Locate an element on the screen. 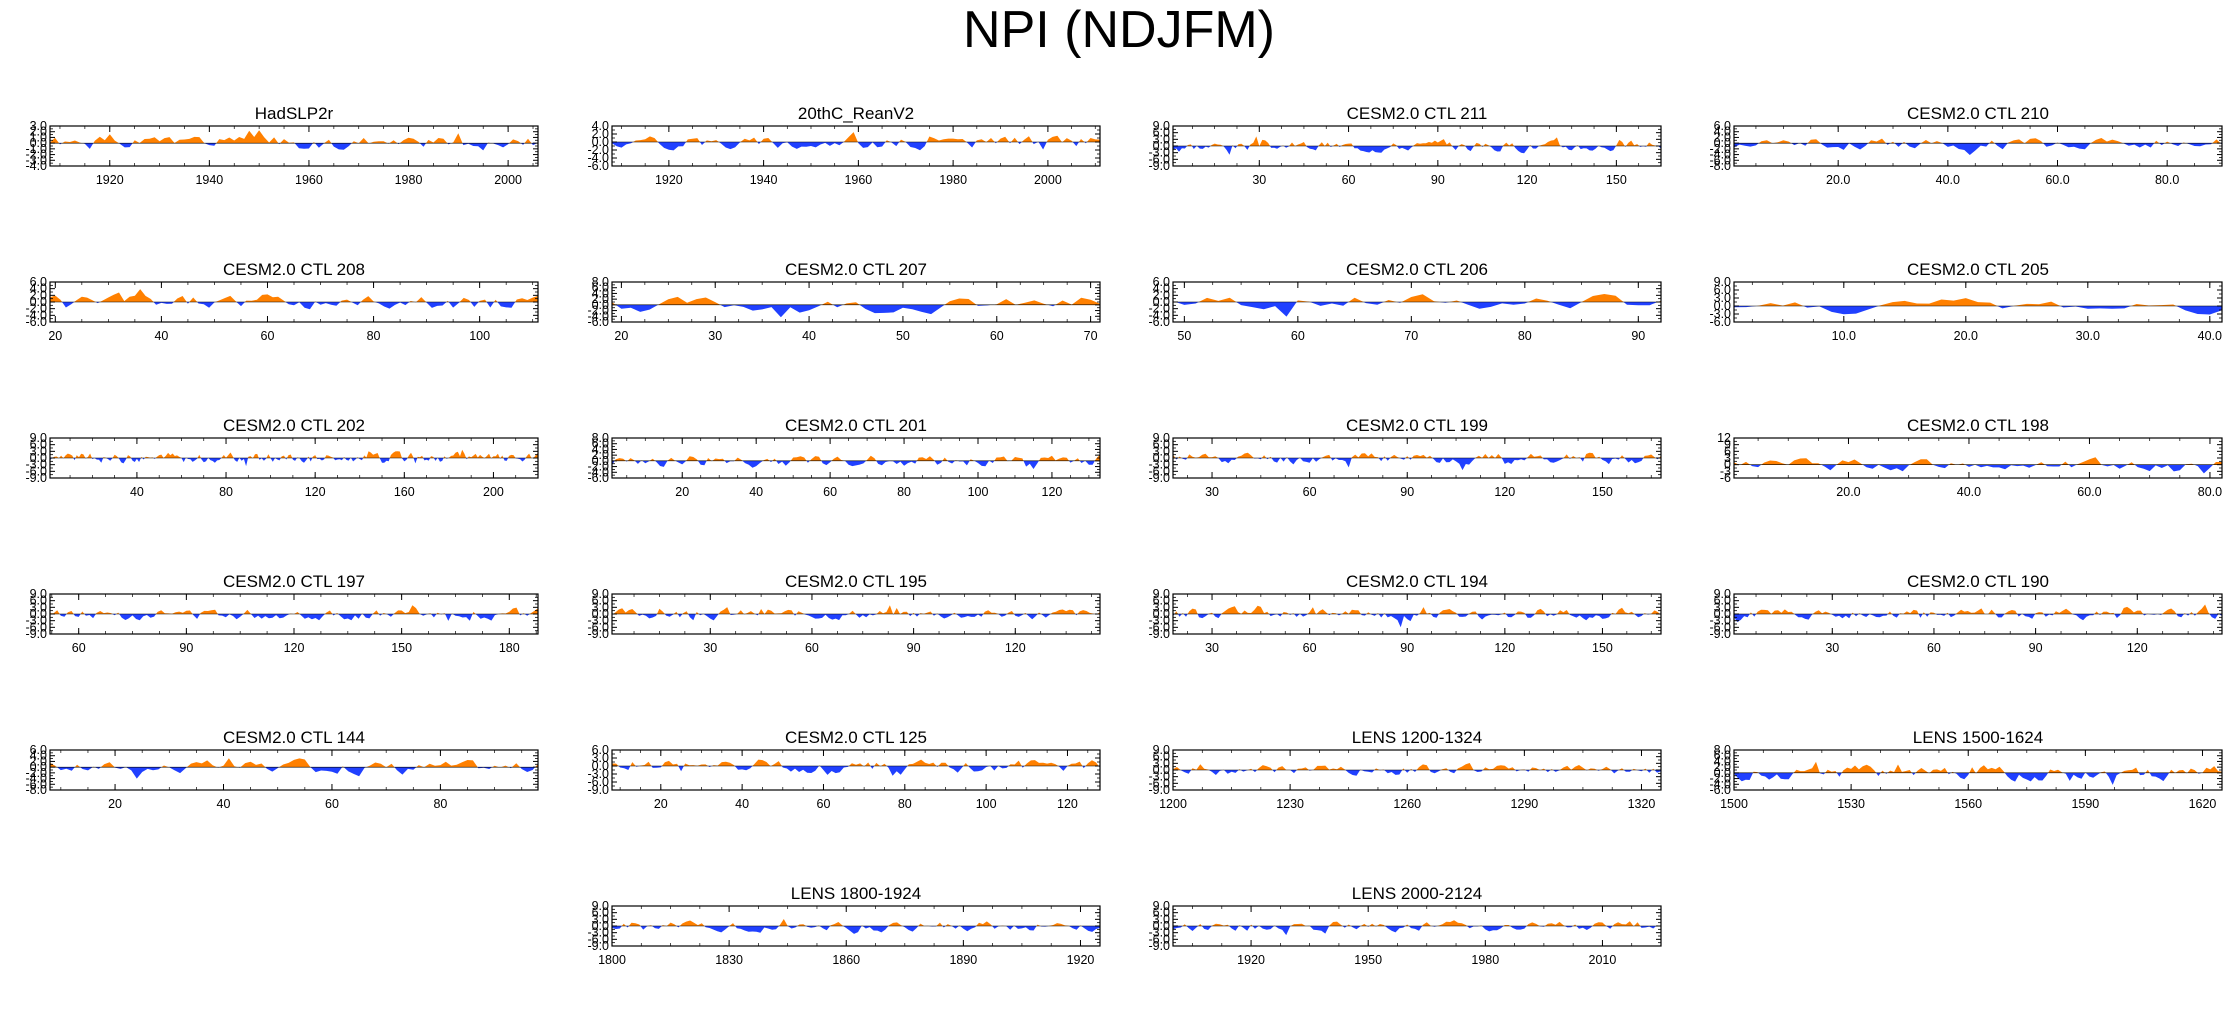 The height and width of the screenshot is (1009, 2238). x-tick-label: 1260 is located at coordinates (1407, 804).